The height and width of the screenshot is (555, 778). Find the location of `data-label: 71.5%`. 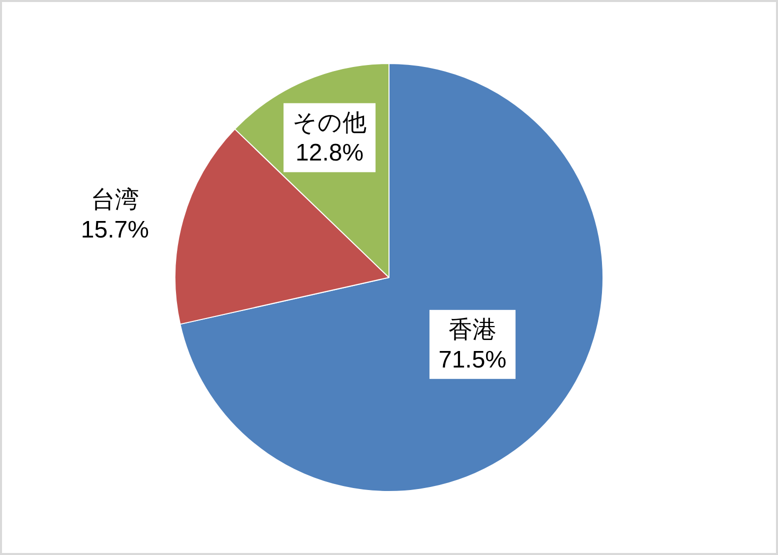

data-label: 71.5% is located at coordinates (472, 359).